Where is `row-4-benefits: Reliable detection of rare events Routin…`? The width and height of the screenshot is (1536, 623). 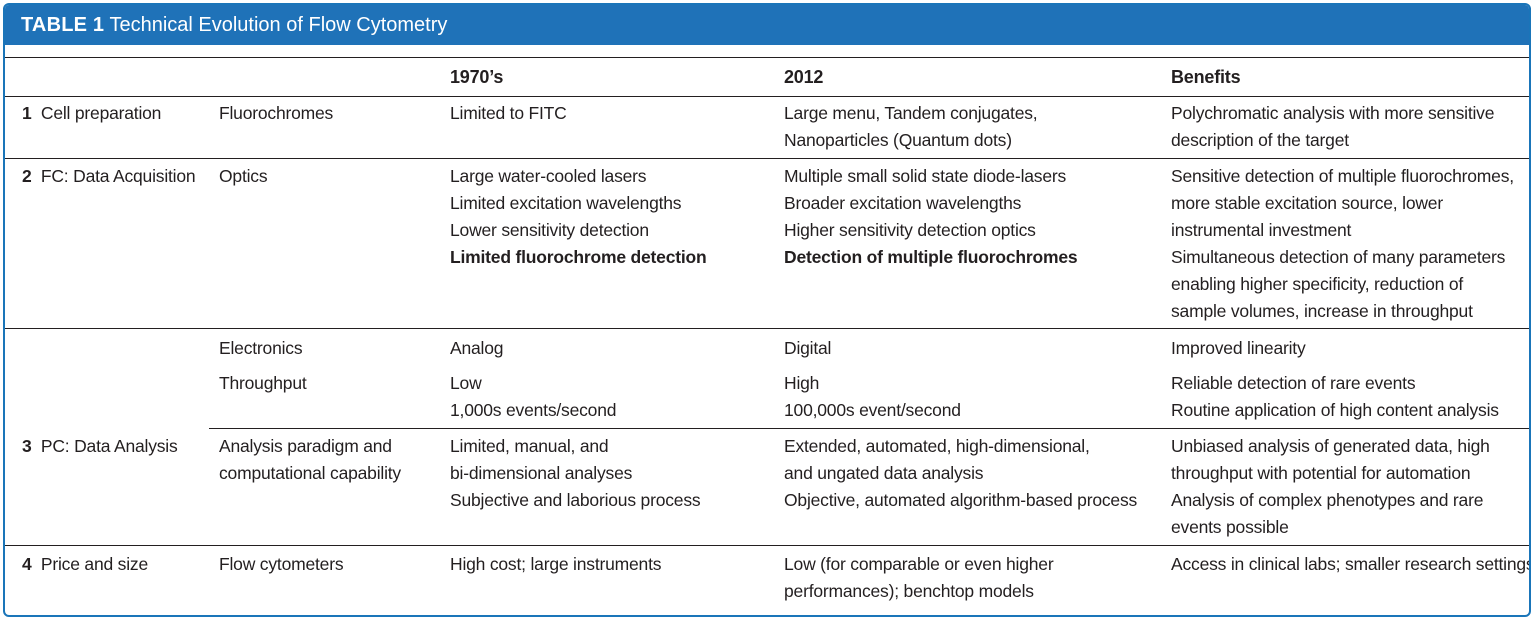 row-4-benefits: Reliable detection of rare events Routin… is located at coordinates (1335, 396).